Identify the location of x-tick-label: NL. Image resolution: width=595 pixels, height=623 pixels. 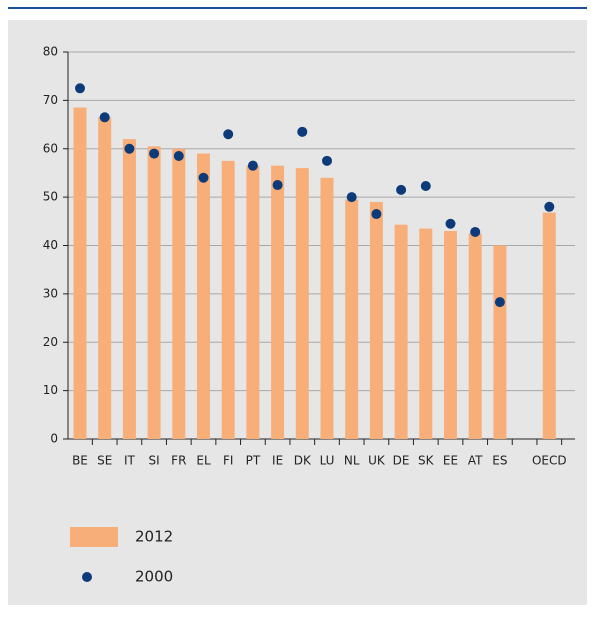
(352, 461).